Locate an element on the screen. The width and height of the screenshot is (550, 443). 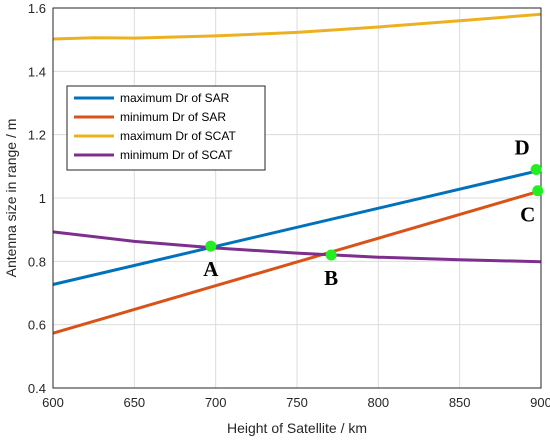
x-tick-label: 700 is located at coordinates (216, 402).